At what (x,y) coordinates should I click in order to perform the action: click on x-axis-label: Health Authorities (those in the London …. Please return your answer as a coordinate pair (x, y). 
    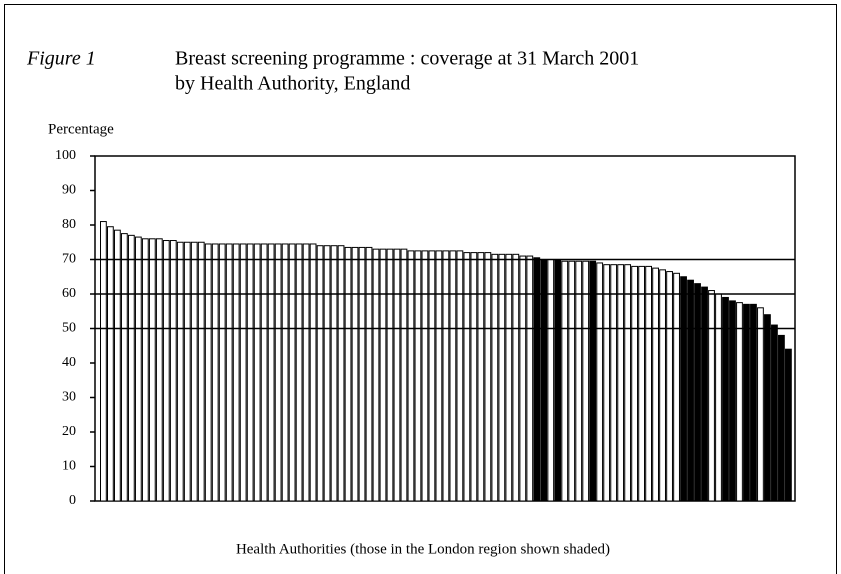
    Looking at the image, I should click on (423, 549).